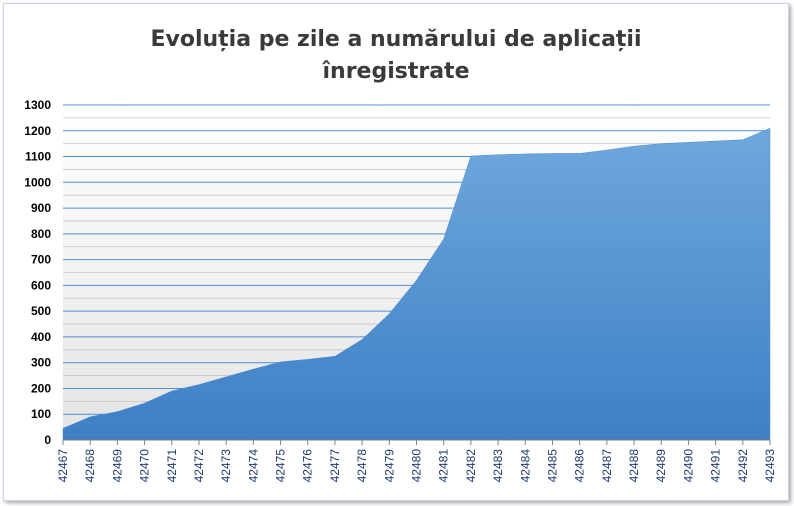 This screenshot has width=794, height=506. Describe the element at coordinates (63, 466) in the screenshot. I see `x-tick-label: 42467` at that location.